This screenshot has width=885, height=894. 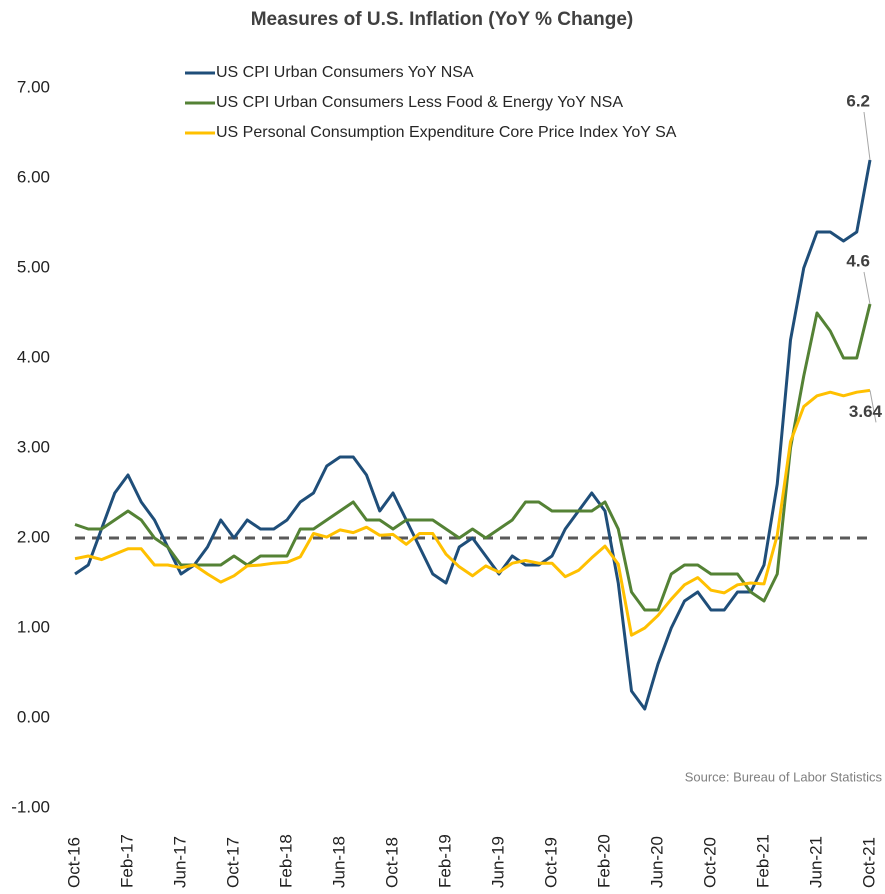 I want to click on x-tick-label: Feb-19, so click(x=444, y=861).